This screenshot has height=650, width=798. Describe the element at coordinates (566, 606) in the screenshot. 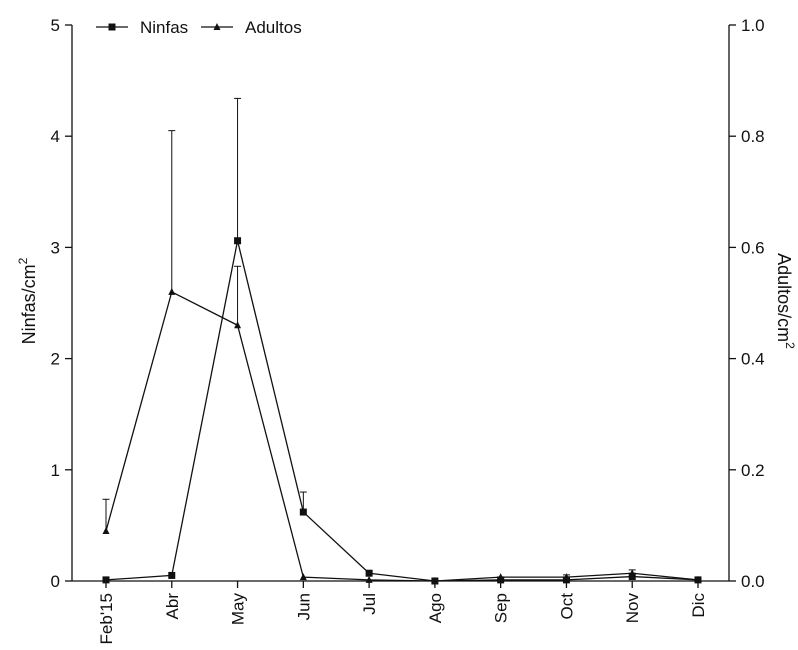

I see `x-tick-label: Oct` at that location.